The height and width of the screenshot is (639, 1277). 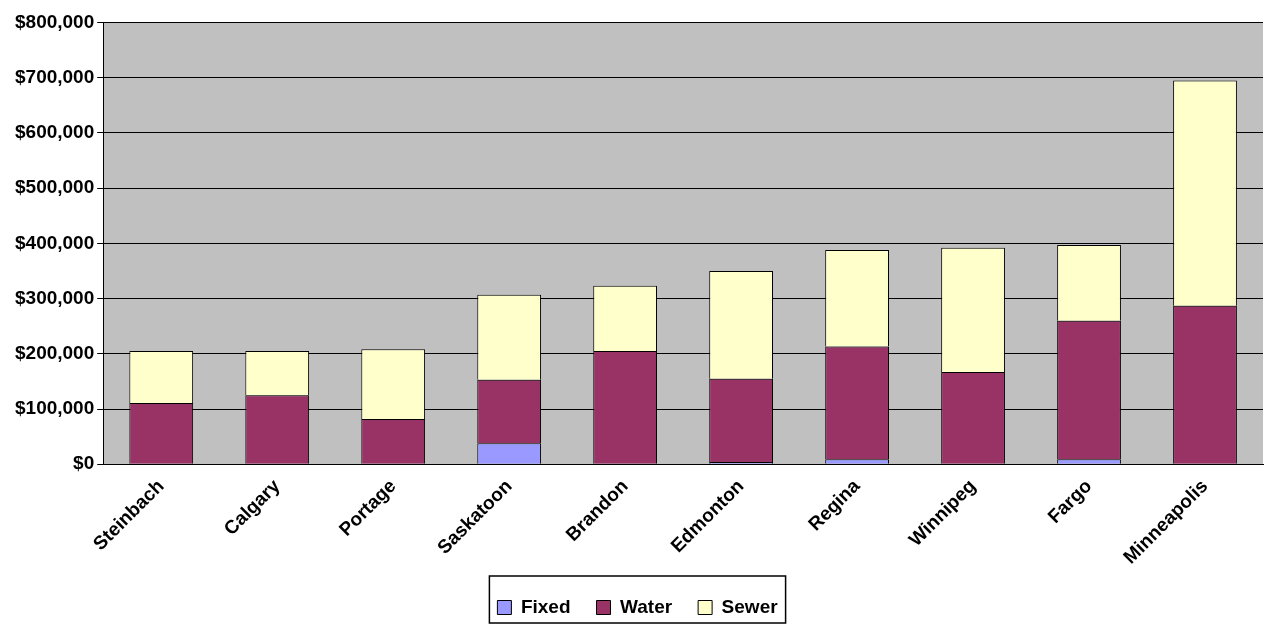 What do you see at coordinates (55, 21) in the screenshot?
I see `y-tick-label: $800,000` at bounding box center [55, 21].